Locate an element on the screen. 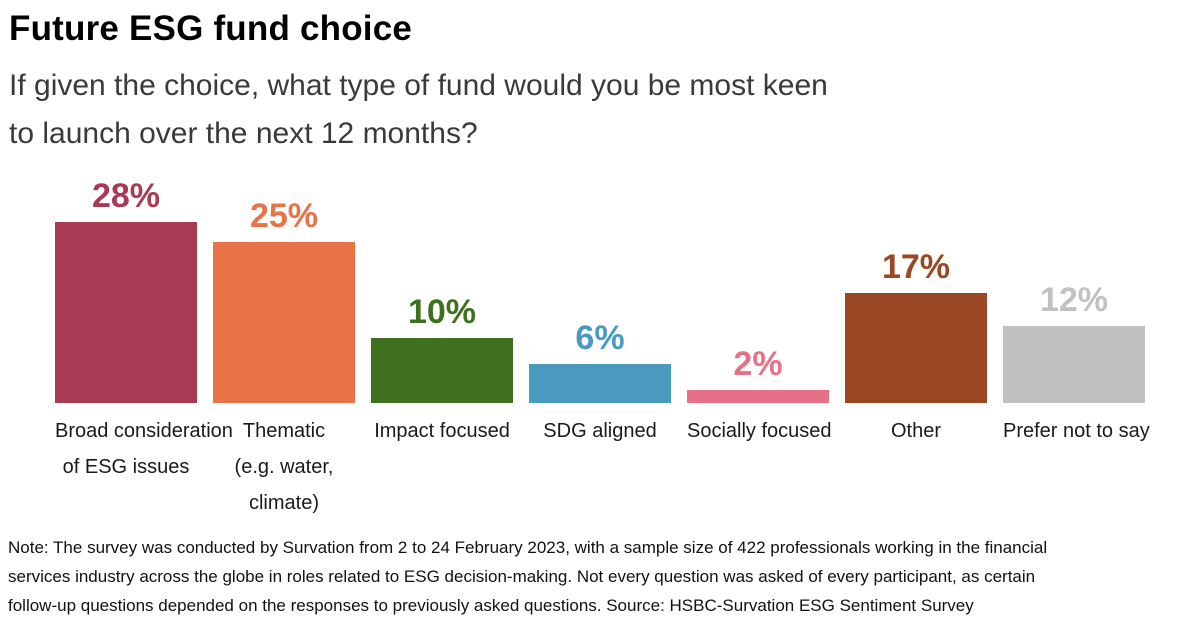  bar-column: 2% is located at coordinates (758, 375).